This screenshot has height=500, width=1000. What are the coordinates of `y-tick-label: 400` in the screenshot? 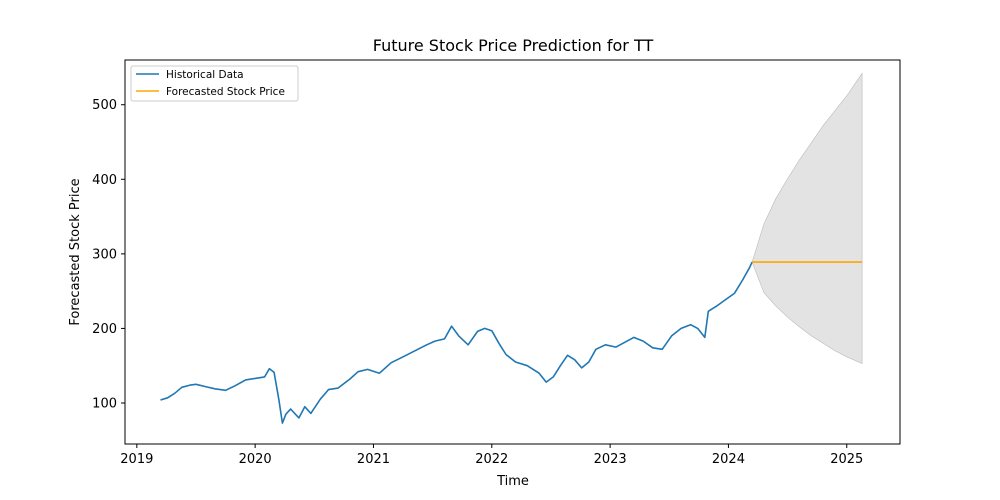 It's located at (104, 180).